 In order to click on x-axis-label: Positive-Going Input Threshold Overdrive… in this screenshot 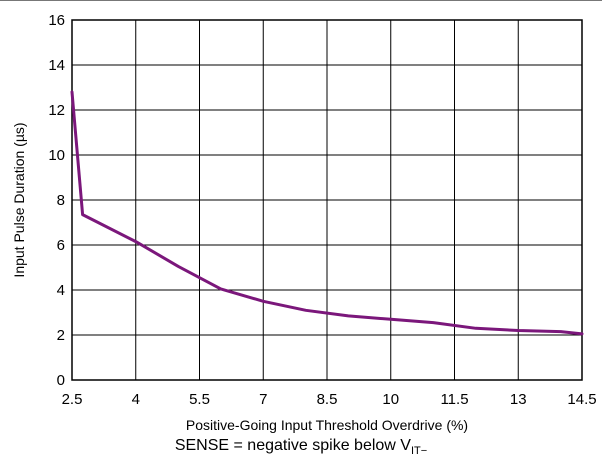, I will do `click(327, 425)`.